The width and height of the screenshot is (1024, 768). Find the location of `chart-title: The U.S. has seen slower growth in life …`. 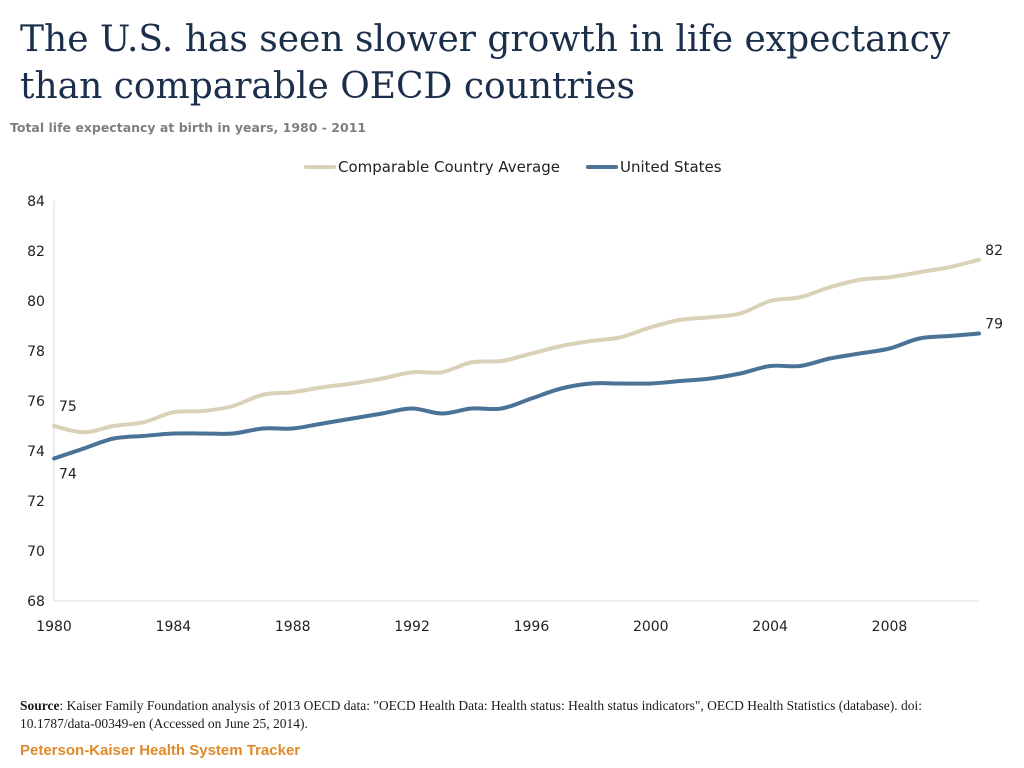

chart-title: The U.S. has seen slower growth in life … is located at coordinates (485, 63).